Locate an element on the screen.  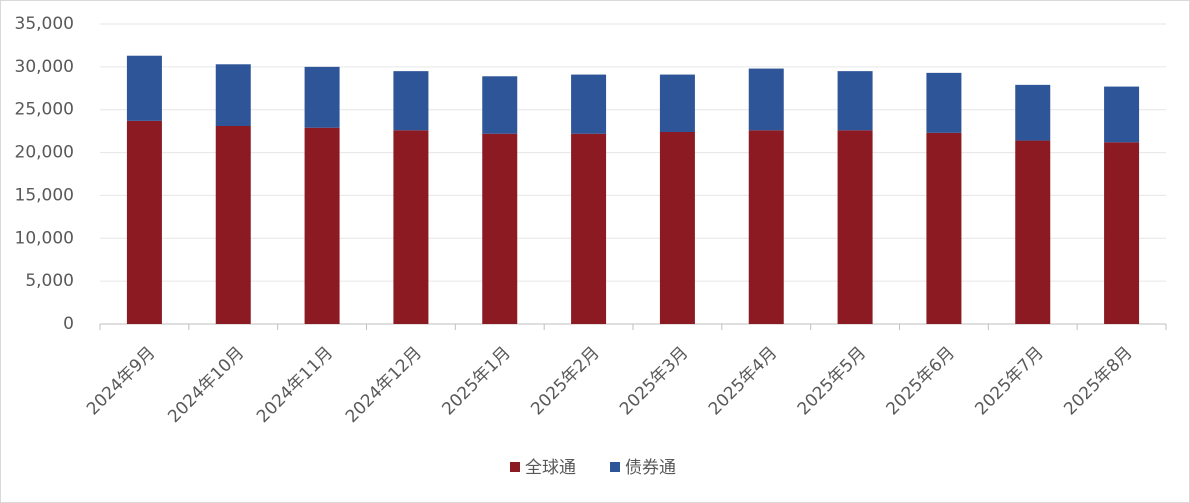
legend-label: 全球通 is located at coordinates (550, 468).